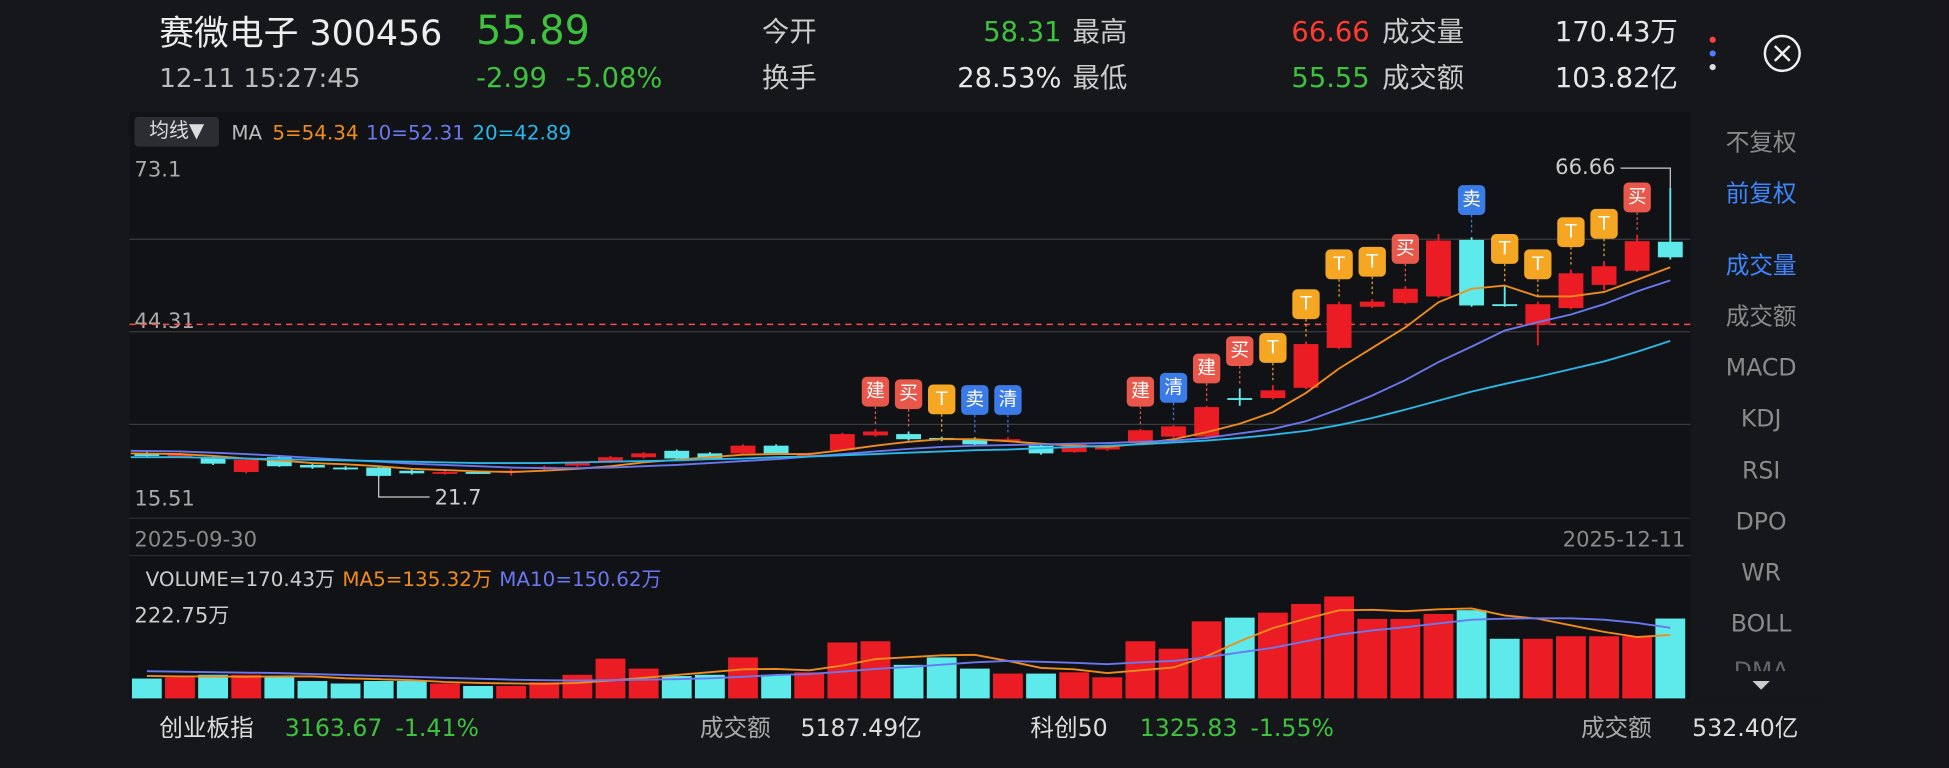  Describe the element at coordinates (614, 78) in the screenshot. I see `change-pct: -5.08%` at that location.